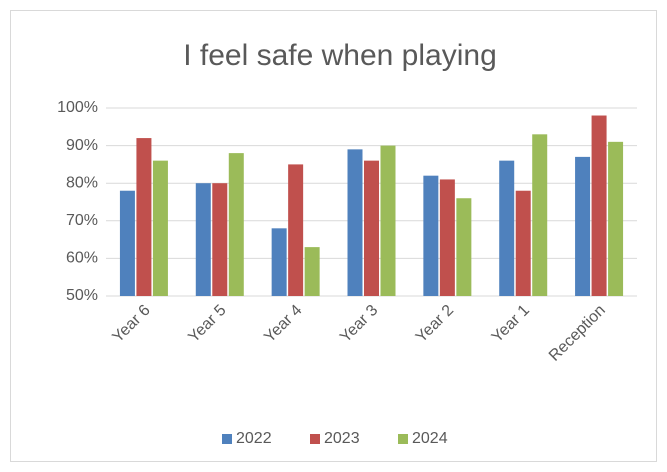 This screenshot has width=667, height=472. I want to click on y-tick-label: 70%, so click(82, 220).